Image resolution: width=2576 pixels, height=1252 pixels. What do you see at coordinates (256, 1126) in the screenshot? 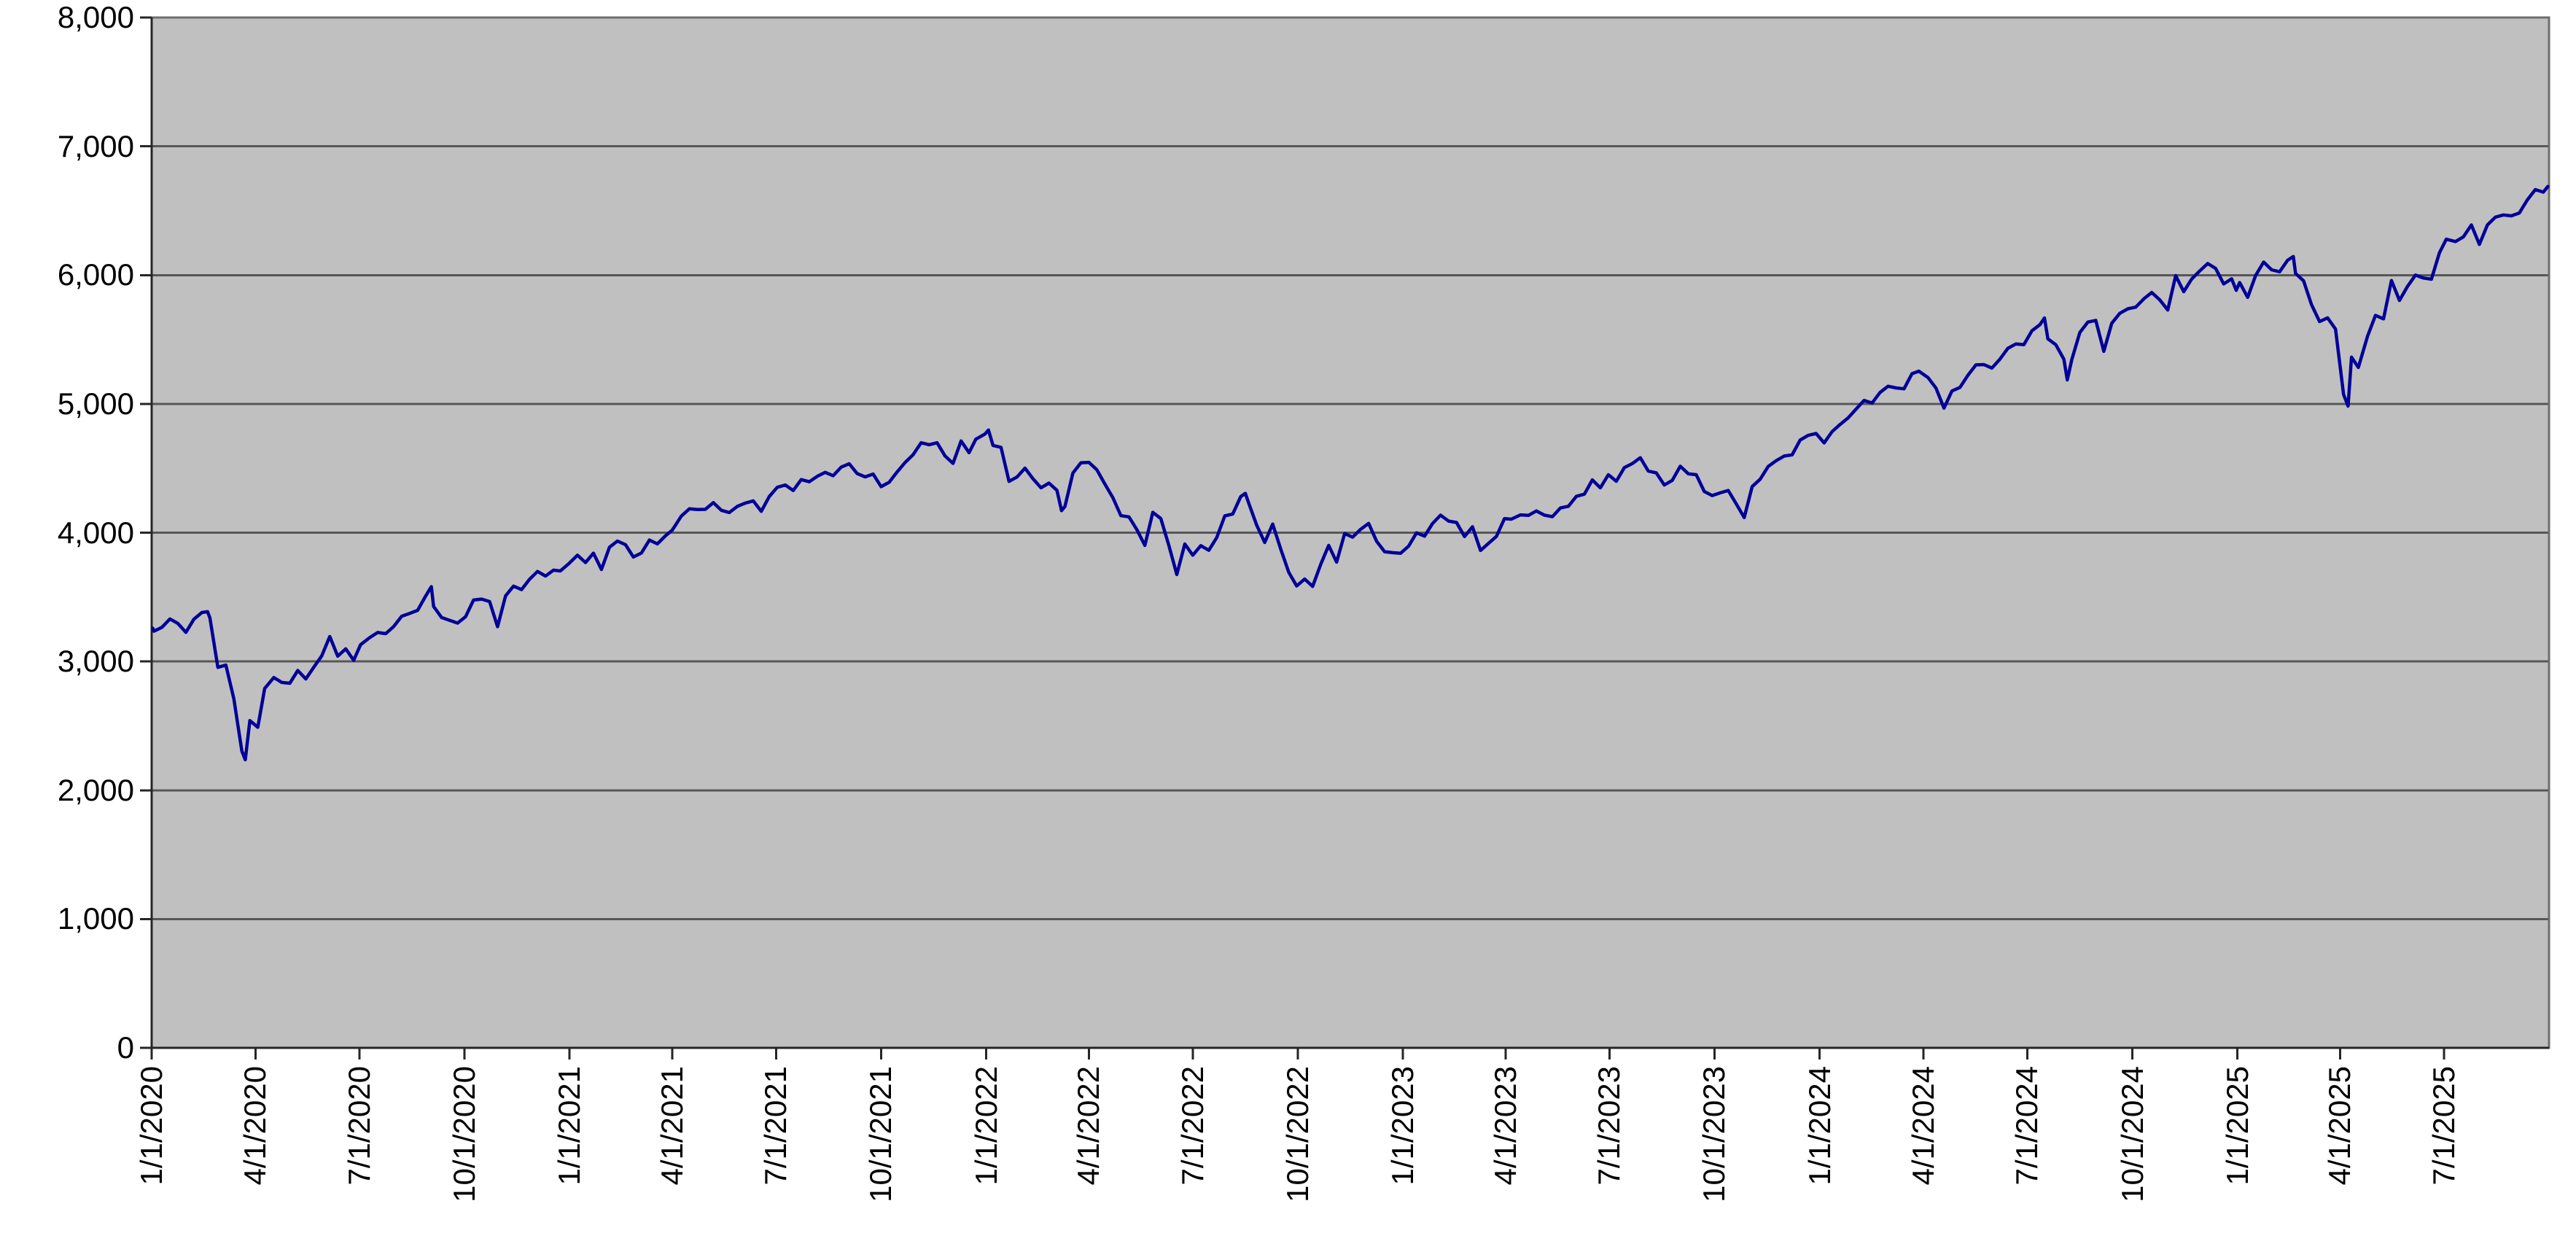
I see `x-axis-label: 4/1/2020` at bounding box center [256, 1126].